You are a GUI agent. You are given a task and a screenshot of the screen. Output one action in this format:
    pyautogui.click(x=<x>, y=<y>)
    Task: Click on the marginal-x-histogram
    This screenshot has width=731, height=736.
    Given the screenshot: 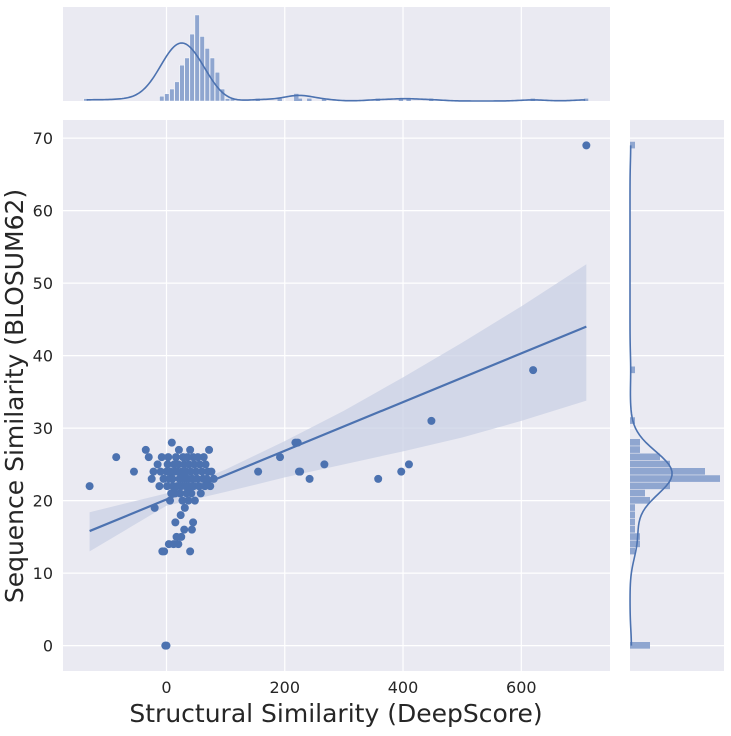 What is the action you would take?
    pyautogui.click(x=336, y=58)
    